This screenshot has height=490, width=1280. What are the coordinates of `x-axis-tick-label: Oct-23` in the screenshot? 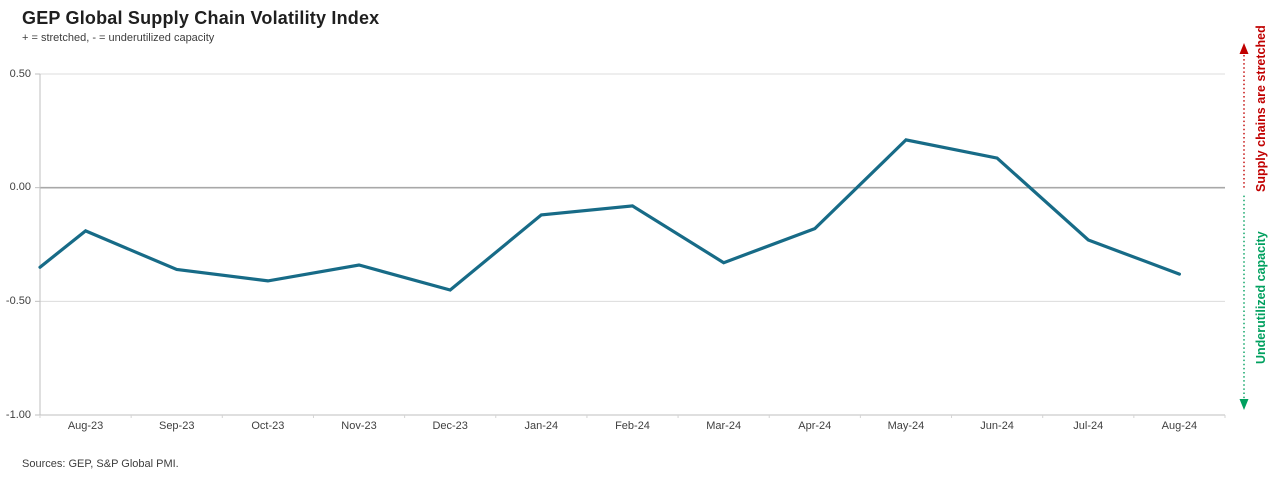 It's located at (268, 426).